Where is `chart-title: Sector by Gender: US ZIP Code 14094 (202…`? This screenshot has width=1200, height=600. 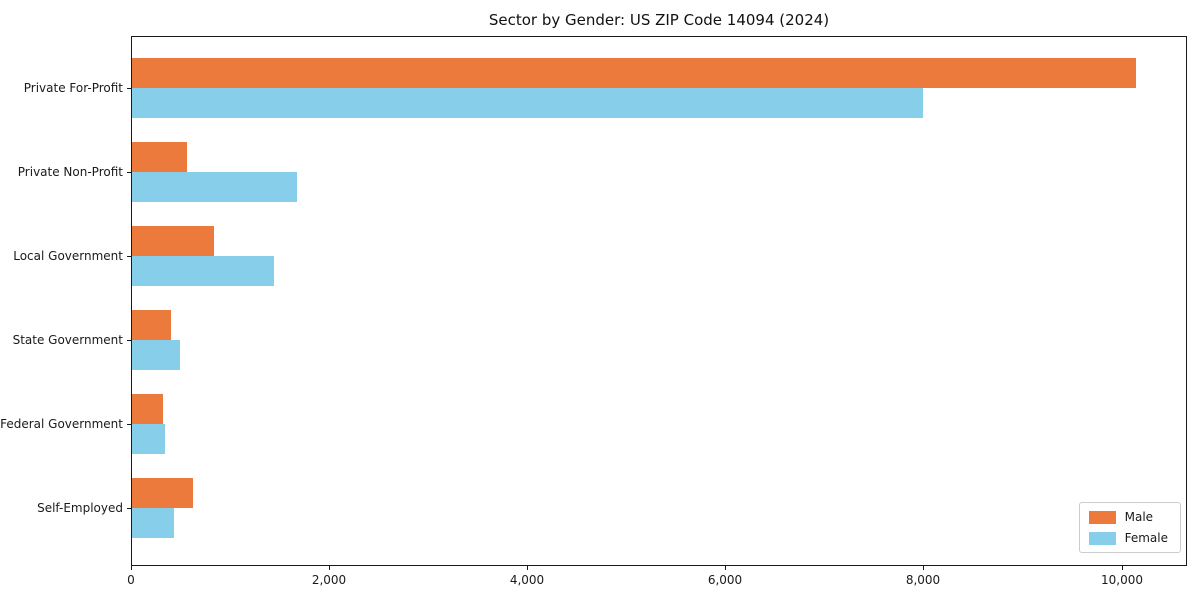
chart-title: Sector by Gender: US ZIP Code 14094 (202… is located at coordinates (659, 20).